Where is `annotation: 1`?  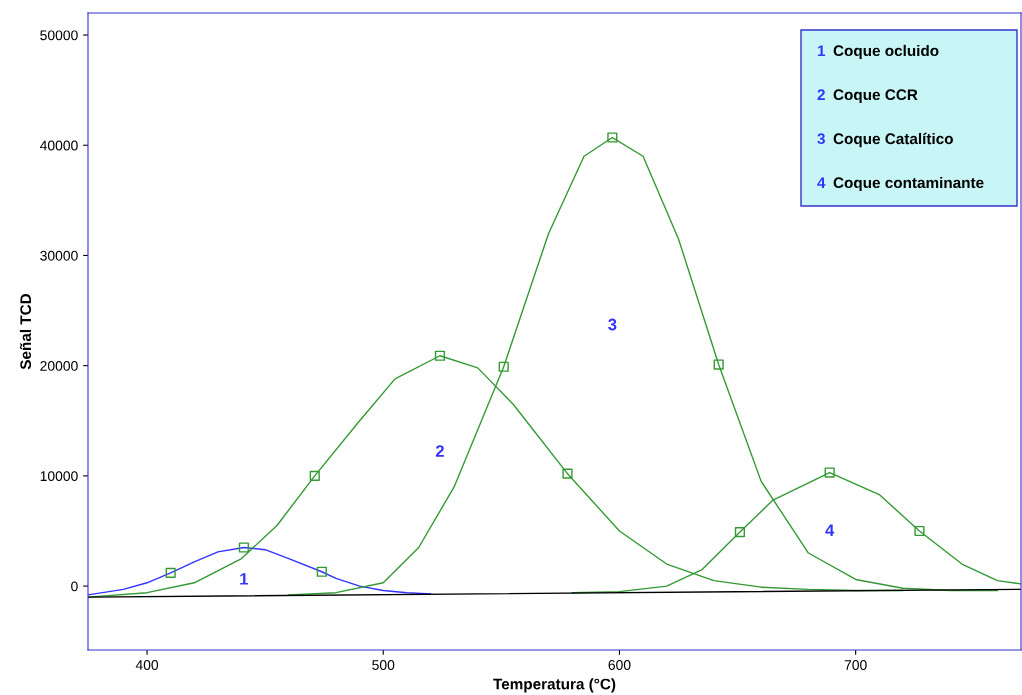
annotation: 1 is located at coordinates (244, 579).